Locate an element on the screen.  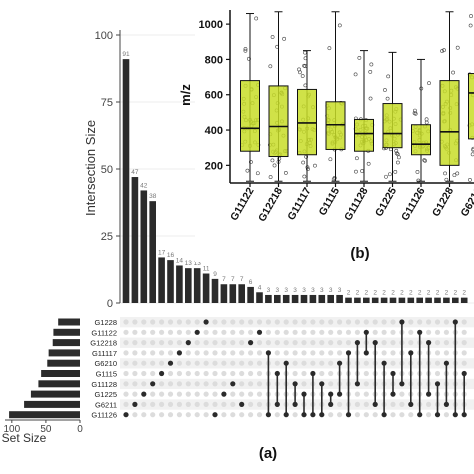
set-name-label: G1115 is located at coordinates (106, 374).